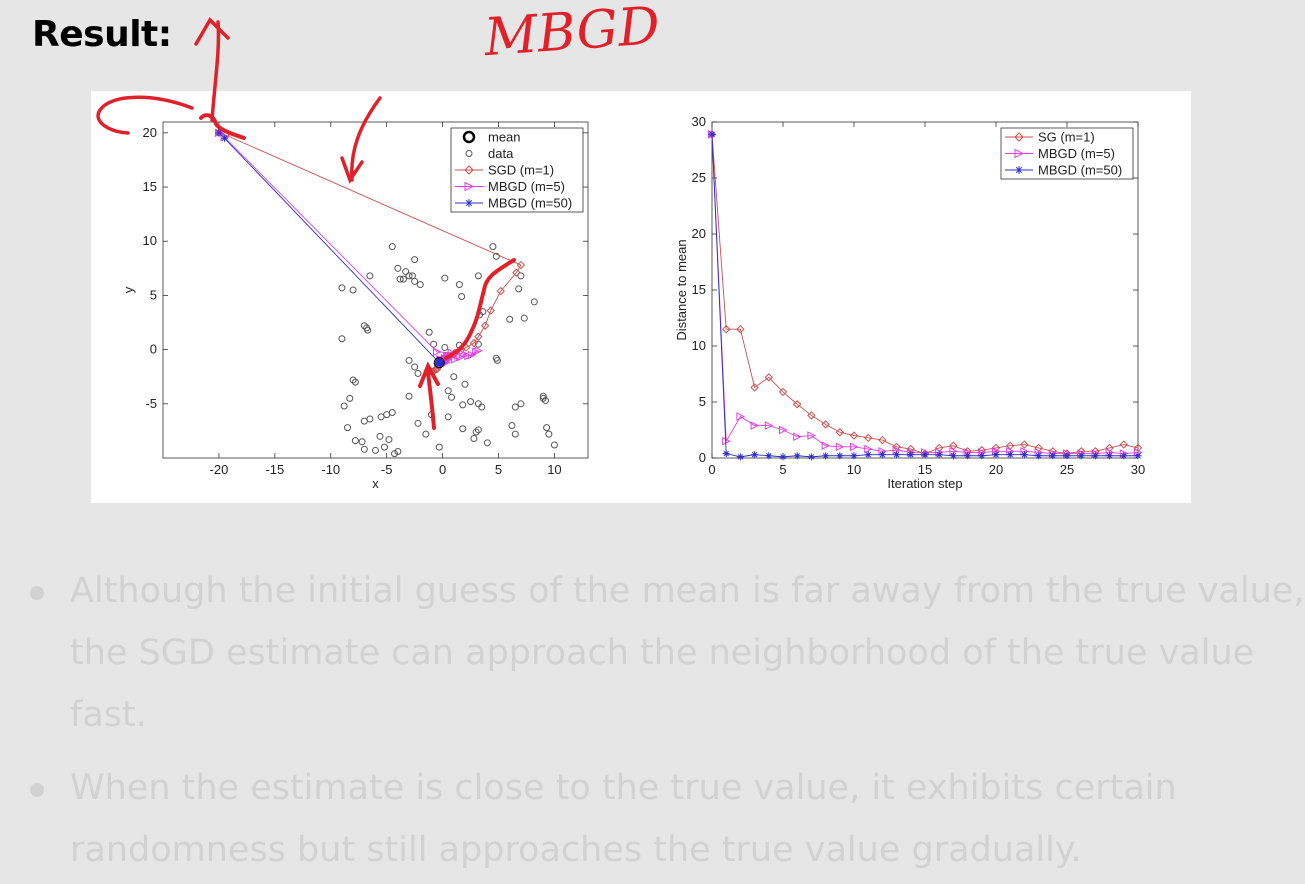  What do you see at coordinates (387, 469) in the screenshot?
I see `x-tick-label: -5` at bounding box center [387, 469].